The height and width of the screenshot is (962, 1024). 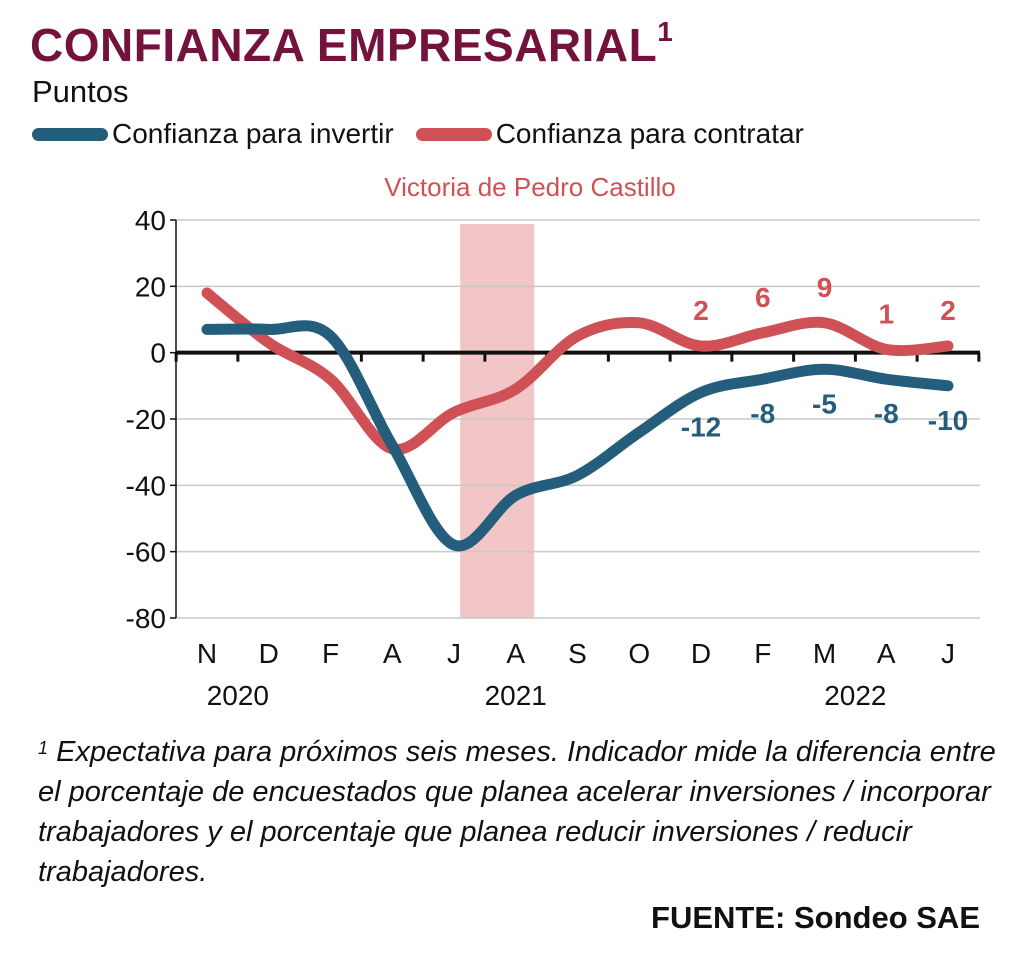 I want to click on shaded-region, so click(x=497, y=421).